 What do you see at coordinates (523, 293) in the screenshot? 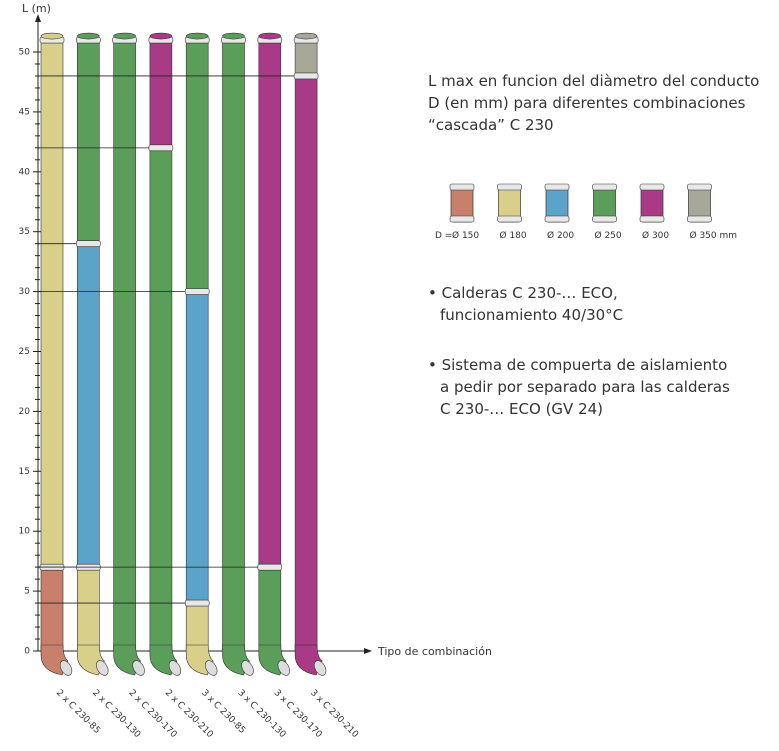
I see `bullet-line: • Calderas C 230-… ECO,` at bounding box center [523, 293].